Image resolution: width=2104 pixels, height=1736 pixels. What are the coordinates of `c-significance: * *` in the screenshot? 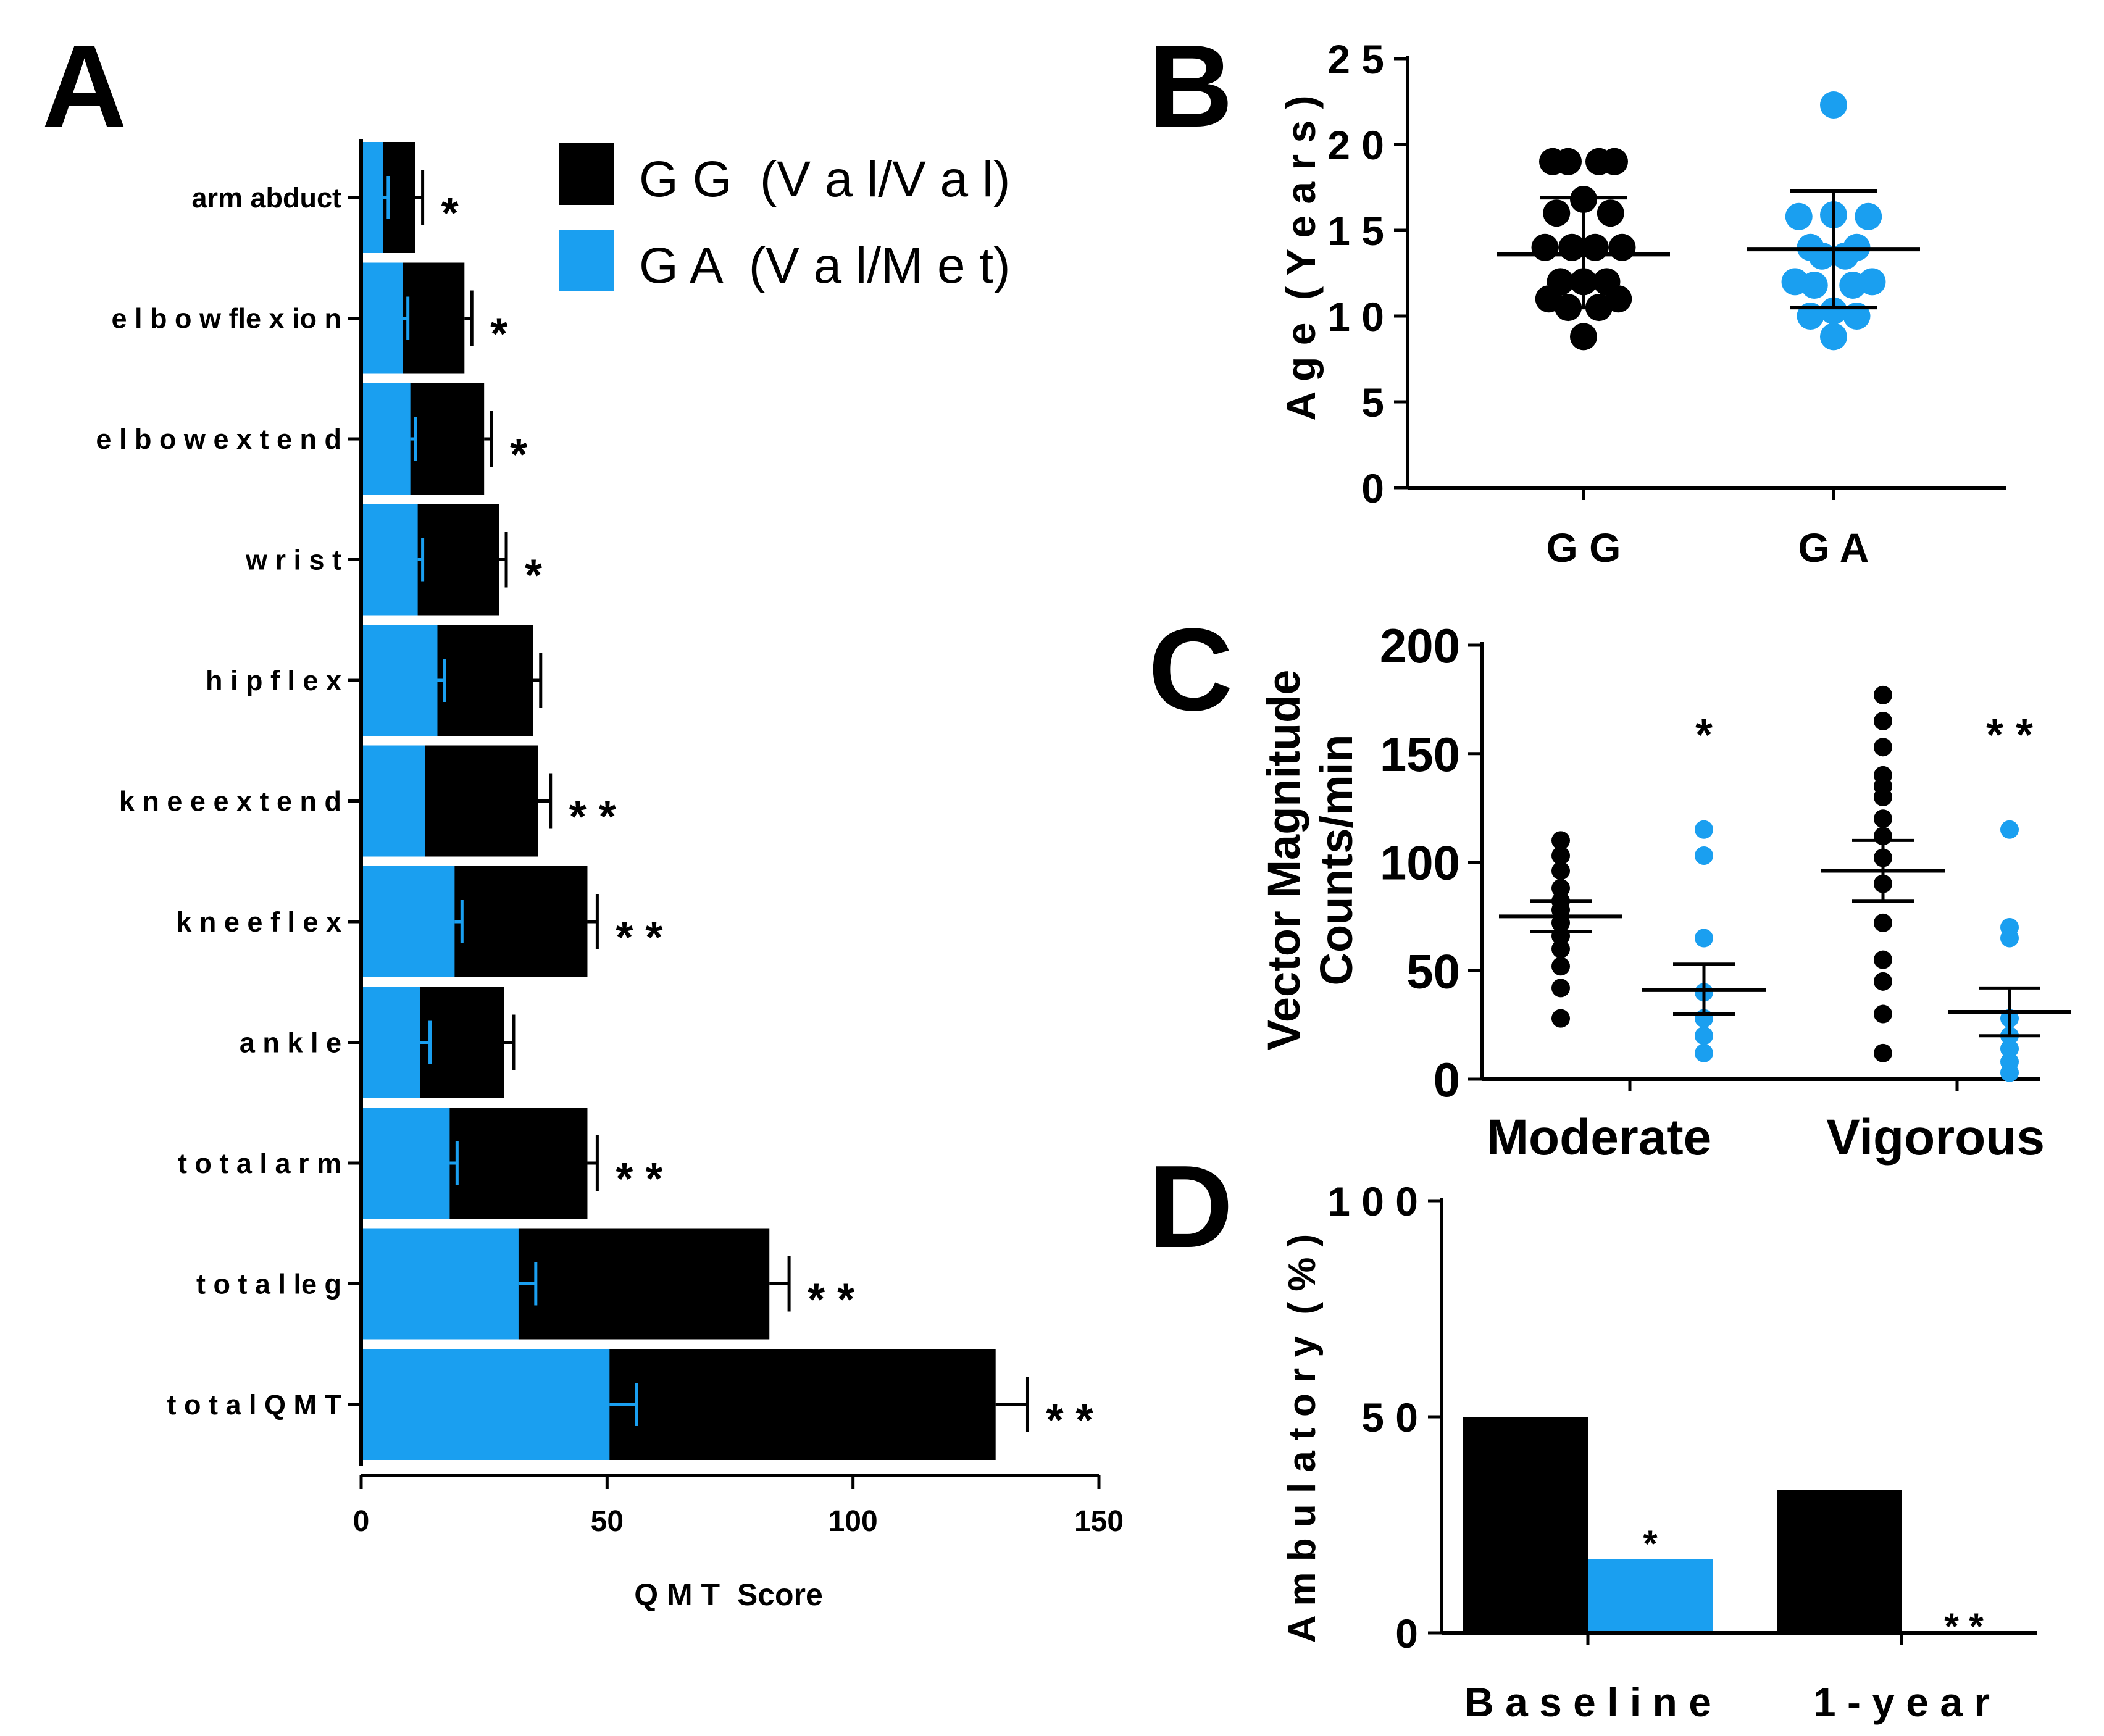 It's located at (2010, 735).